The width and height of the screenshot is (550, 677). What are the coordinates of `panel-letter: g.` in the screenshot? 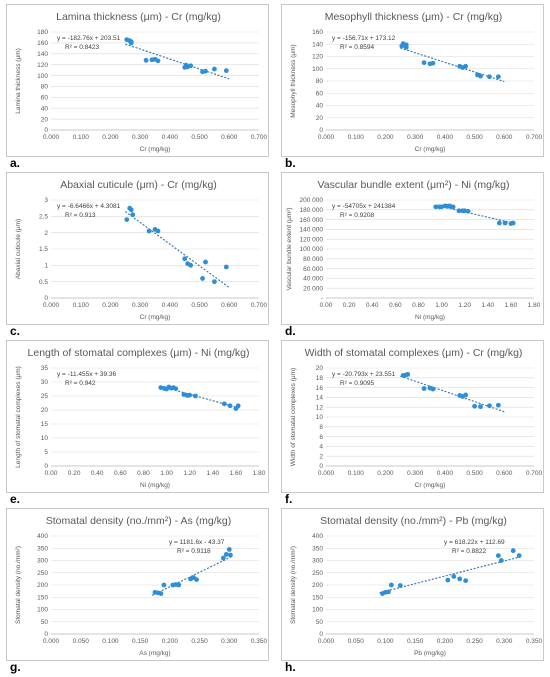 It's located at (15, 667).